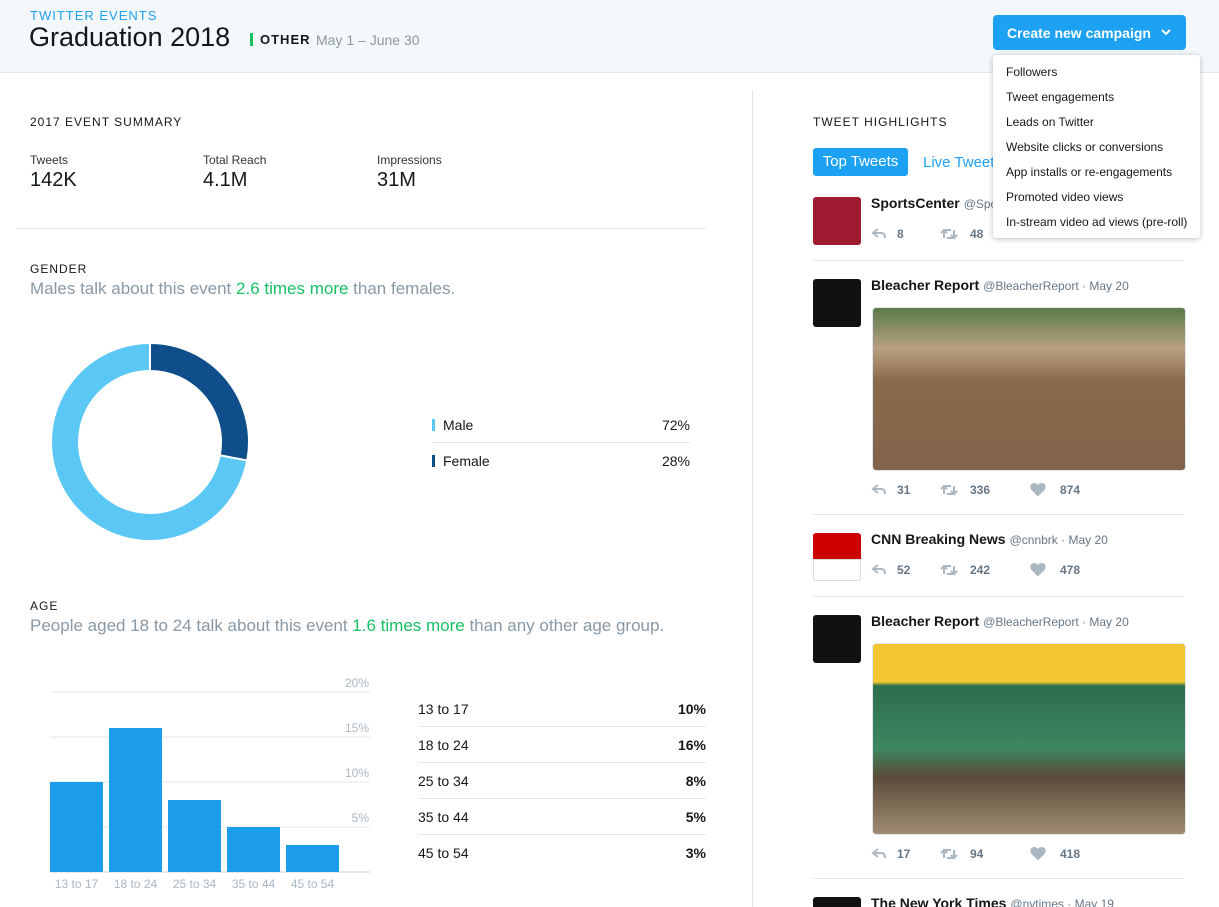 This screenshot has height=907, width=1219. Describe the element at coordinates (962, 162) in the screenshot. I see `tab: Live Tweets` at that location.